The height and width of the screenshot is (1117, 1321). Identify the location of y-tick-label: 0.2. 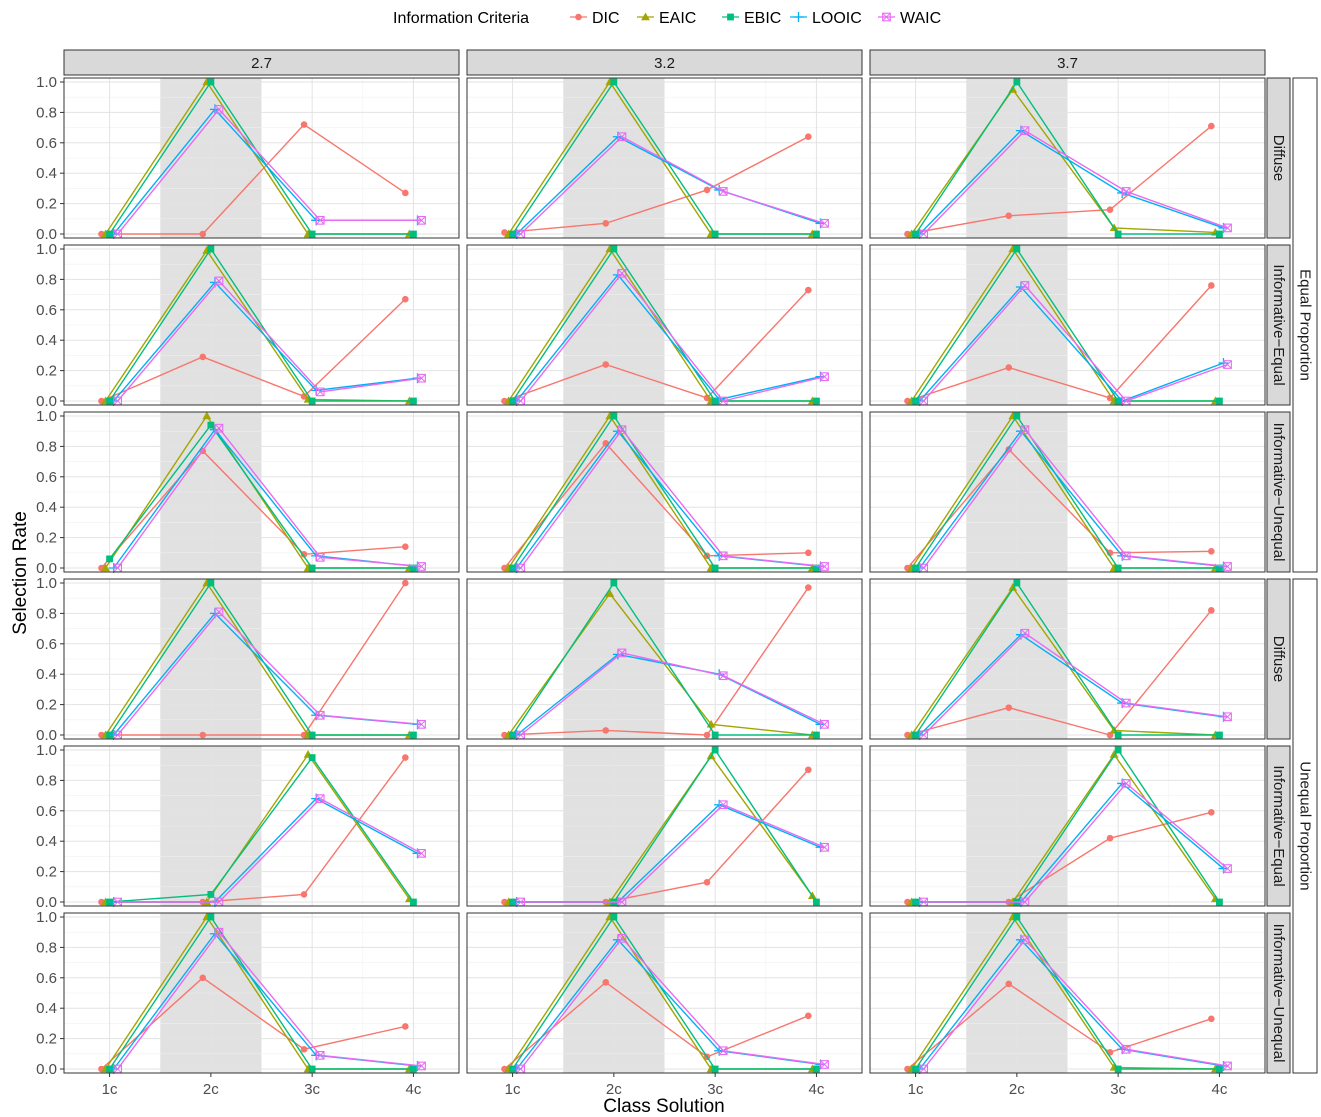
(46, 538).